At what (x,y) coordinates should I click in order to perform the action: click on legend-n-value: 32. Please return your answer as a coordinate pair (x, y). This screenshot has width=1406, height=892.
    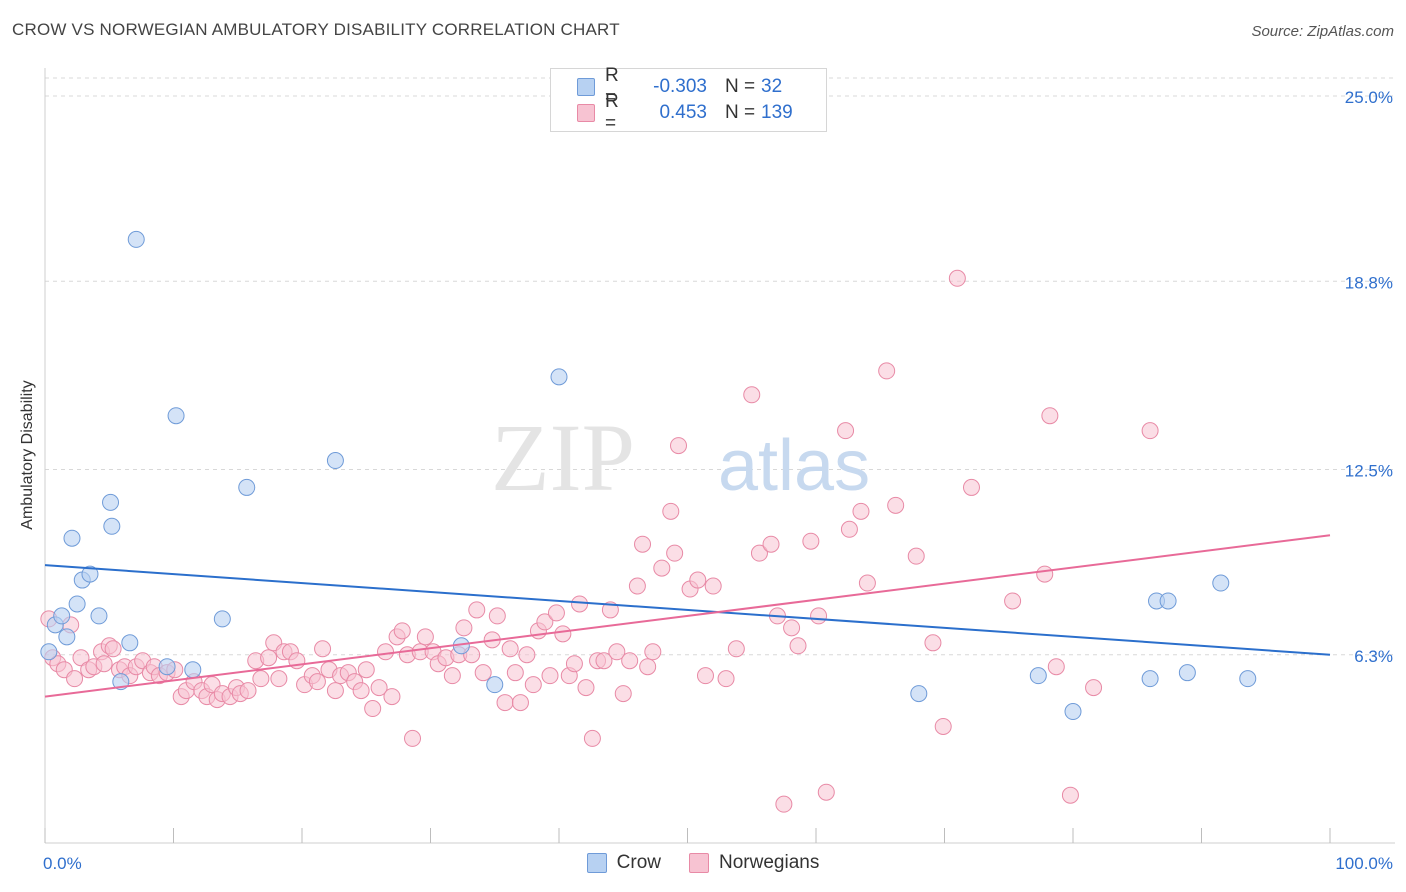
    Looking at the image, I should click on (772, 86).